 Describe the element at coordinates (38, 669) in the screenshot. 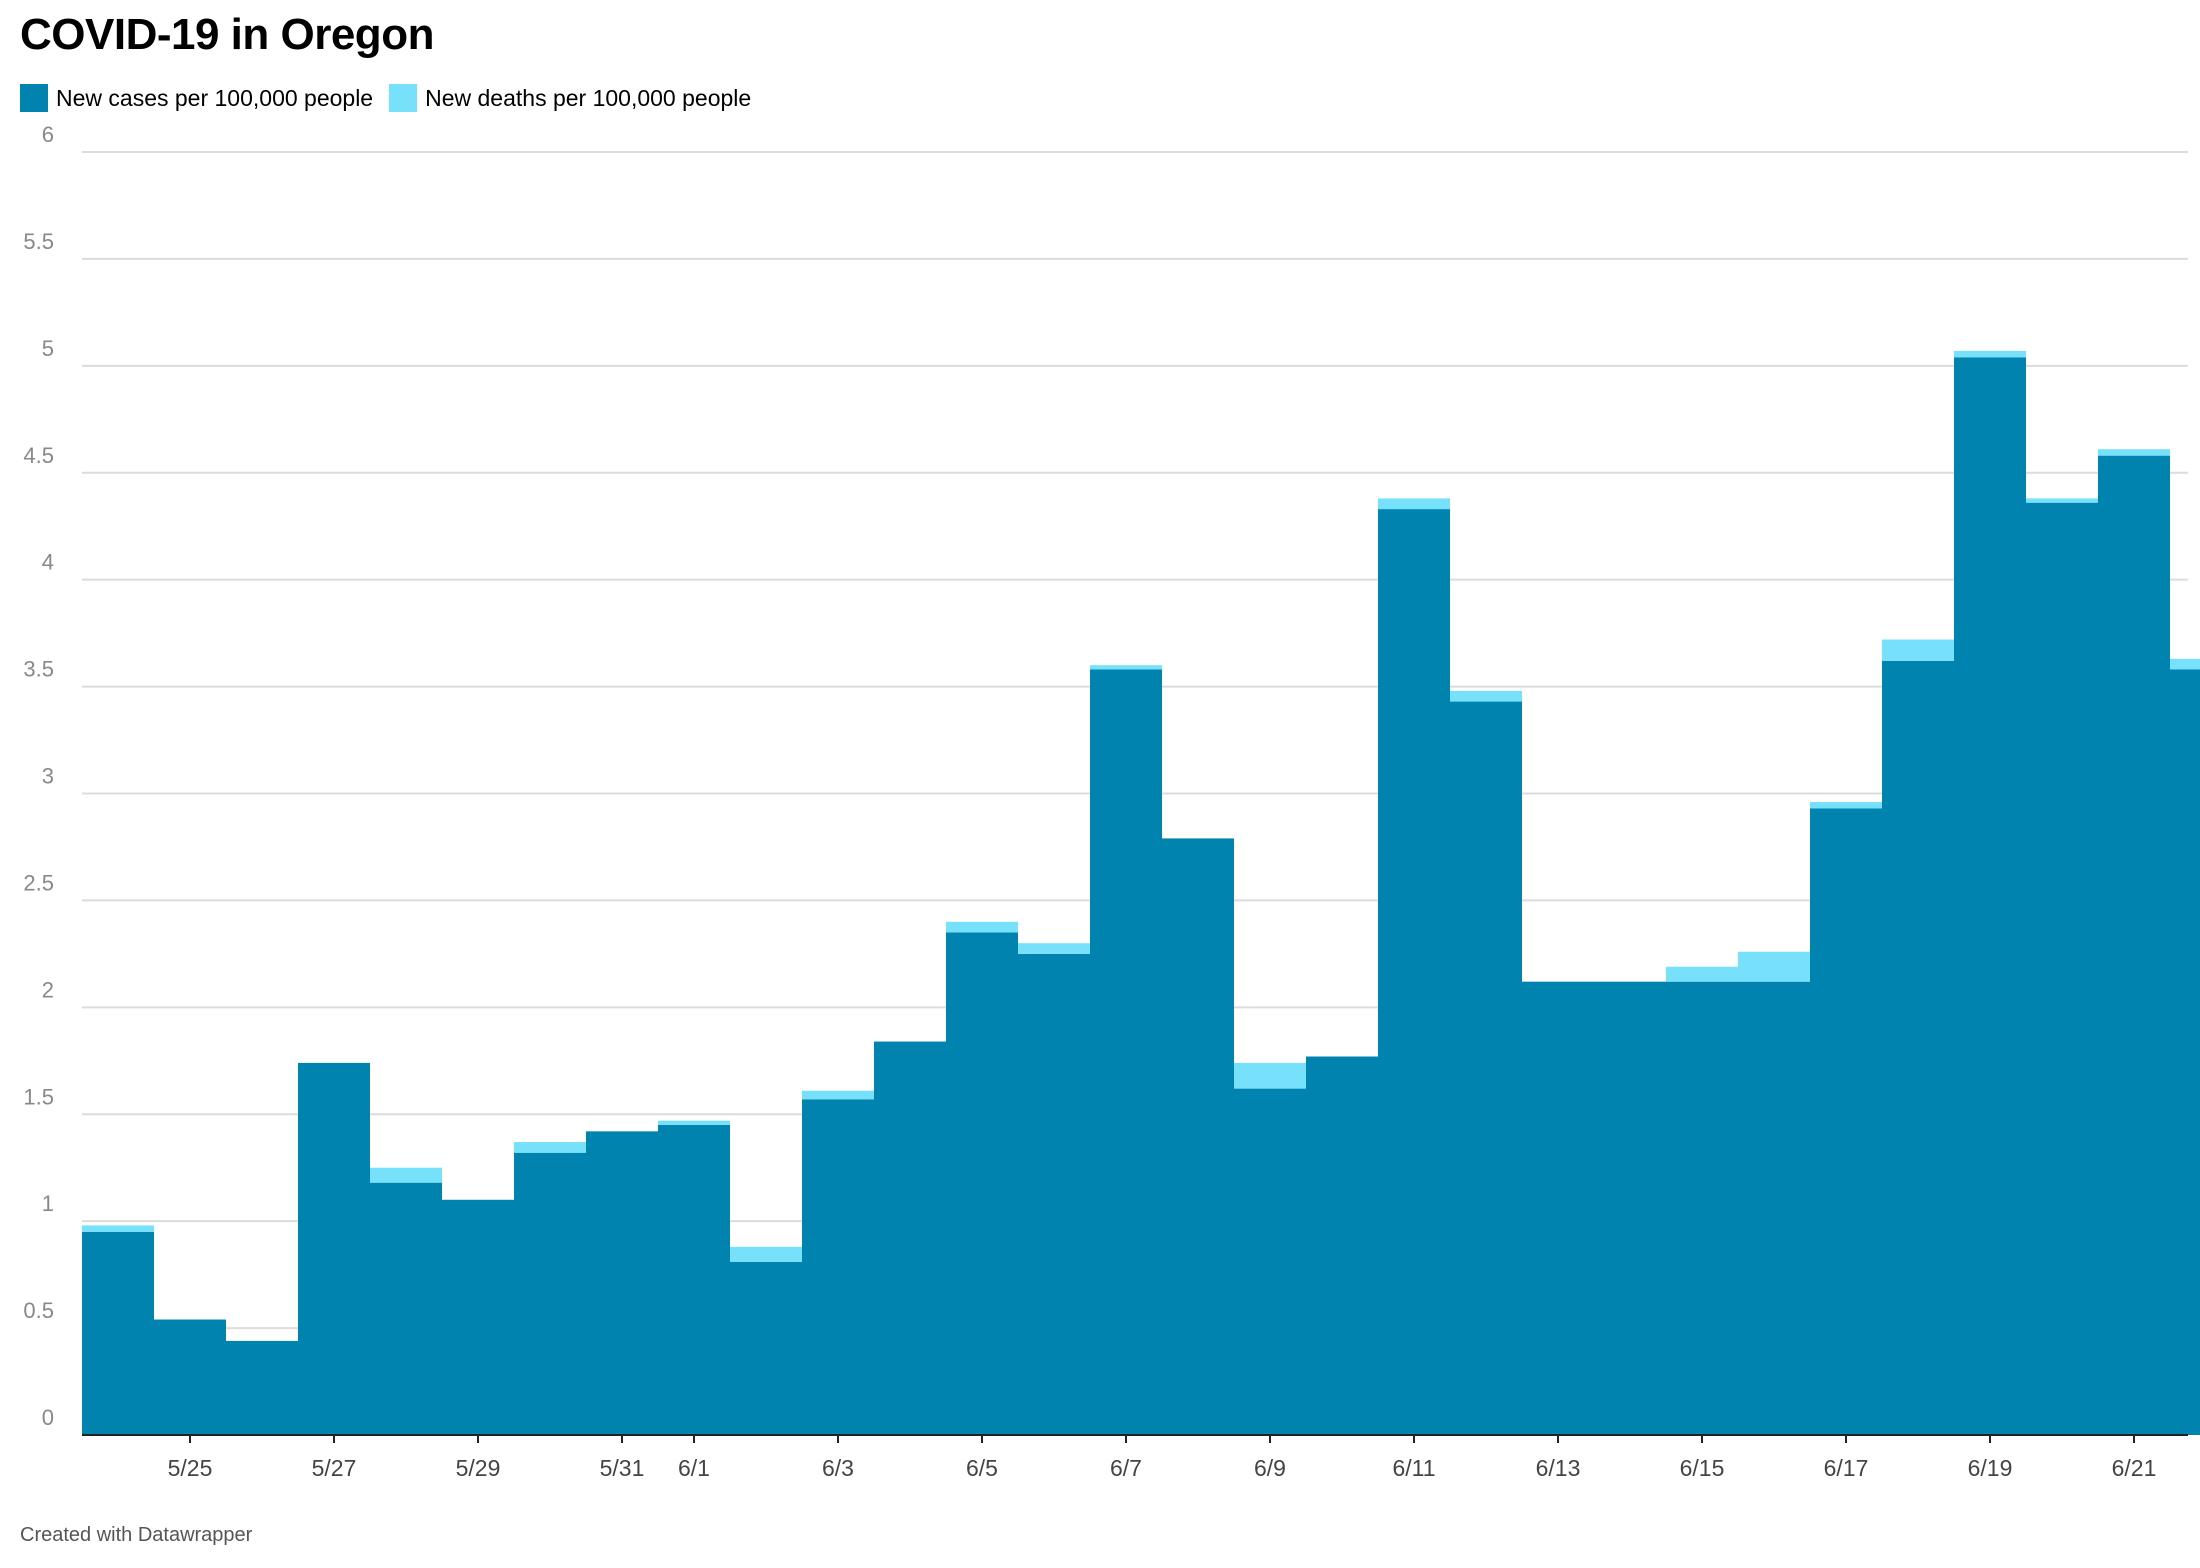

I see `y-tick-label: 3.5` at that location.